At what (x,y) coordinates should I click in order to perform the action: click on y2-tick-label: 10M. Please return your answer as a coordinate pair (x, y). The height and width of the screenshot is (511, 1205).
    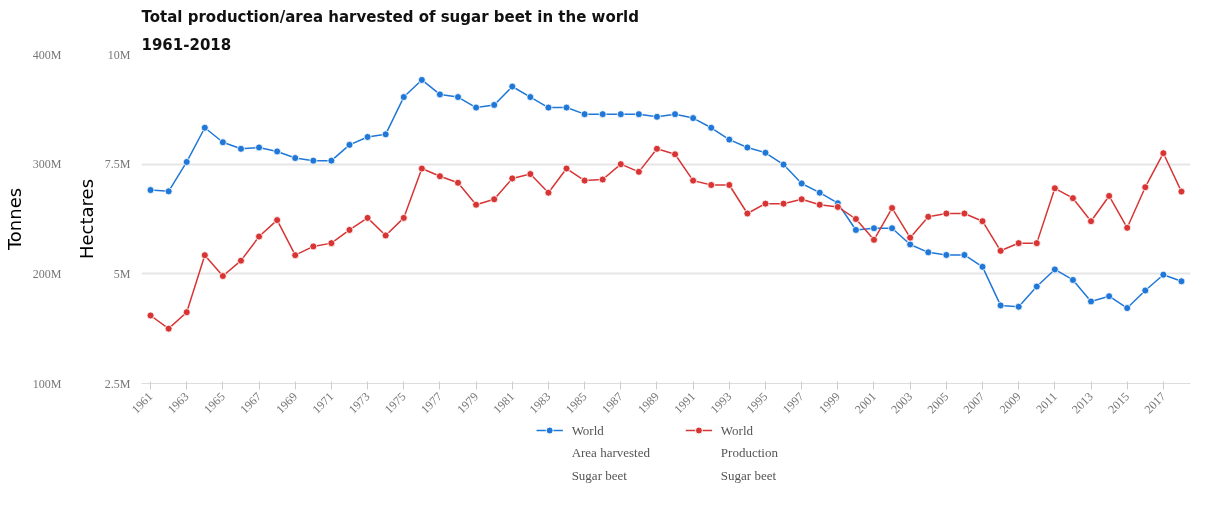
    Looking at the image, I should click on (119, 54).